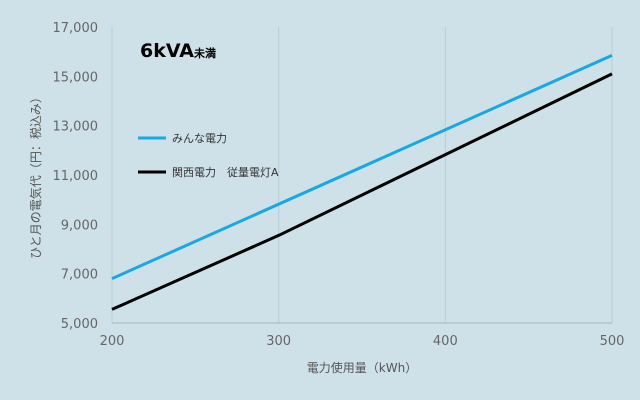  I want to click on x-tick-label-3: 500, so click(612, 341).